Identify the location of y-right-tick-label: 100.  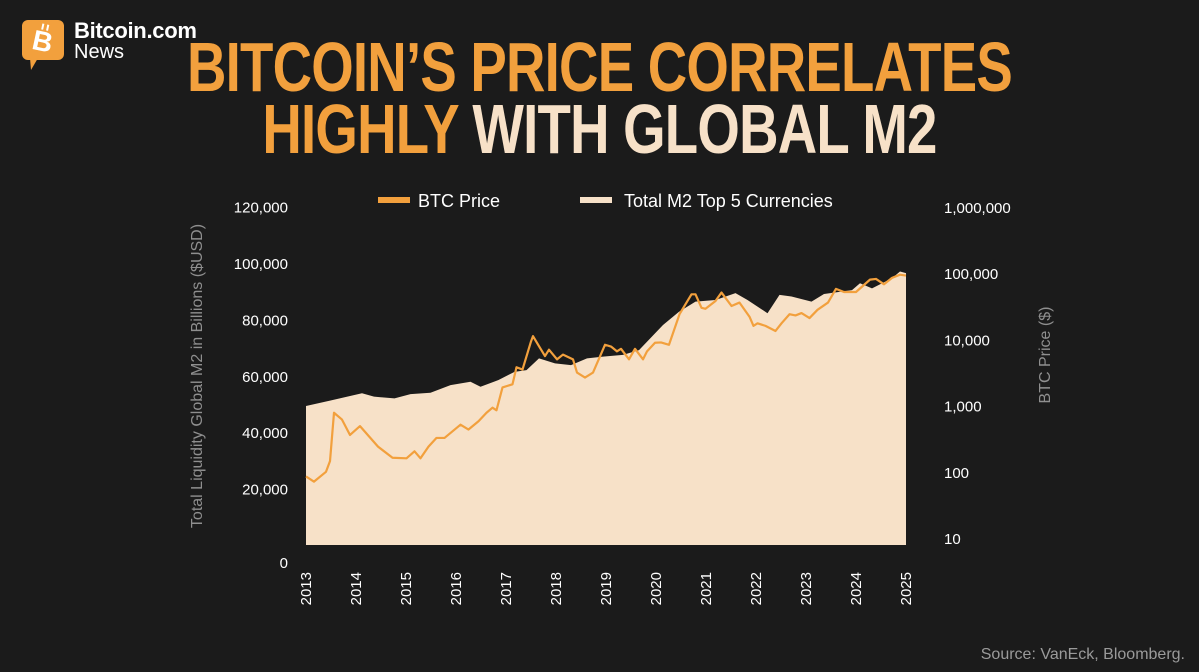
(956, 473).